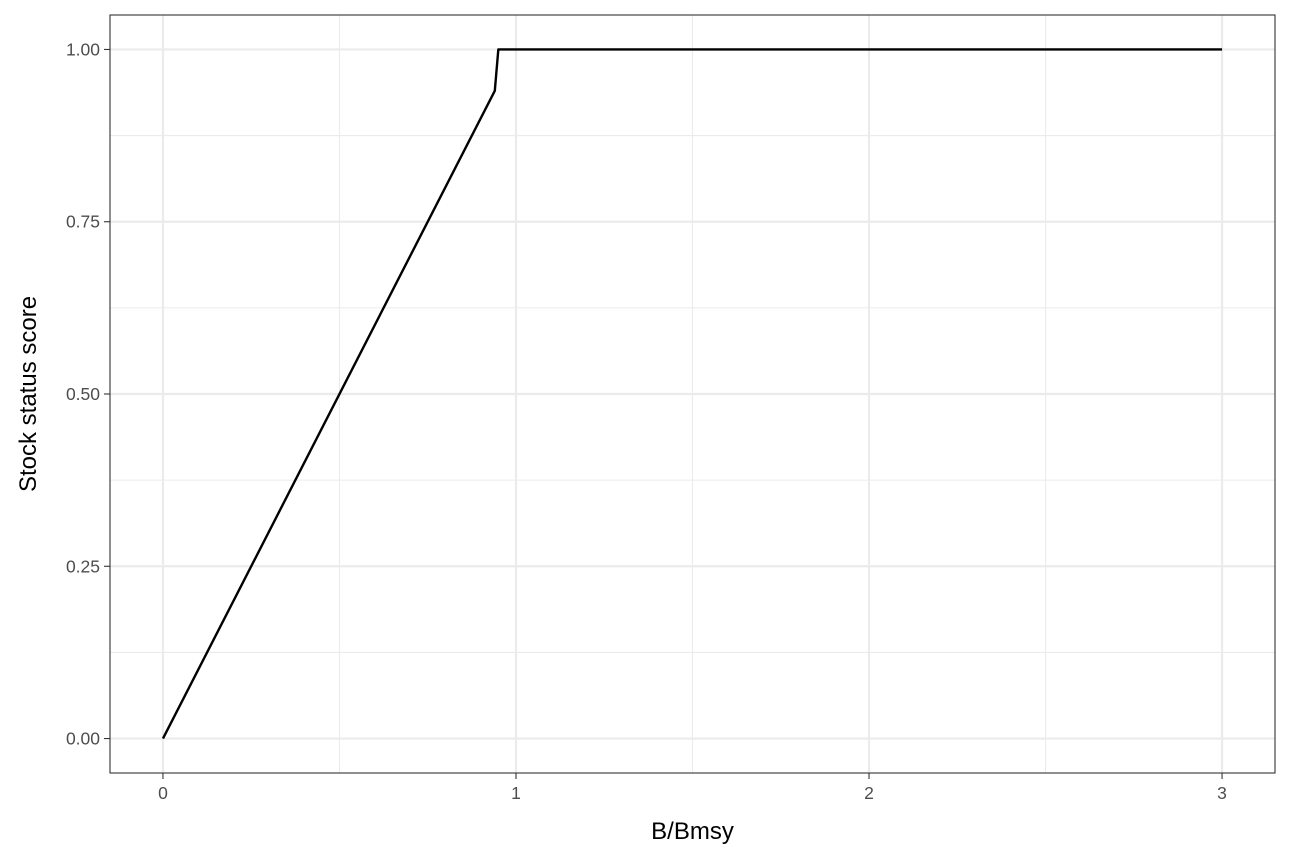 The image size is (1290, 862). Describe the element at coordinates (83, 566) in the screenshot. I see `y-tick-label: 0.25` at that location.